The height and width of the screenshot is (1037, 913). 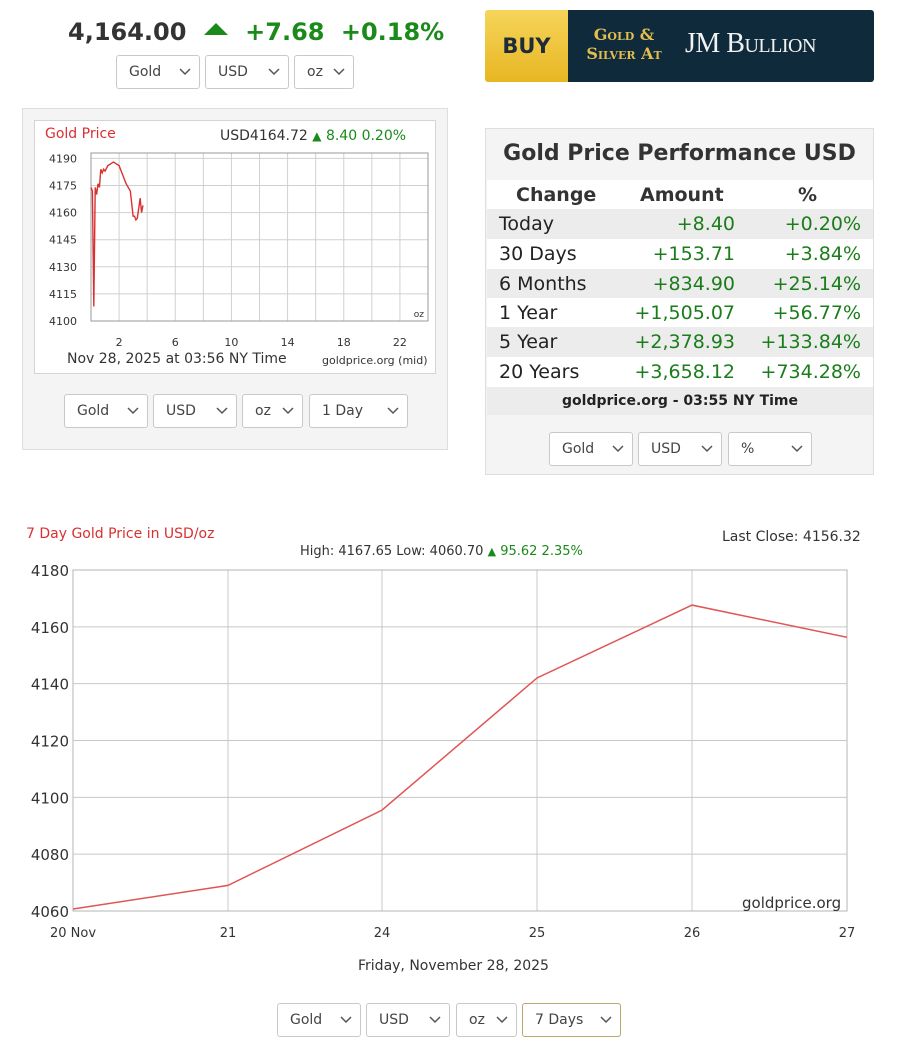 What do you see at coordinates (680, 224) in the screenshot?
I see `performance-row: Today +8.40 +0.20%` at bounding box center [680, 224].